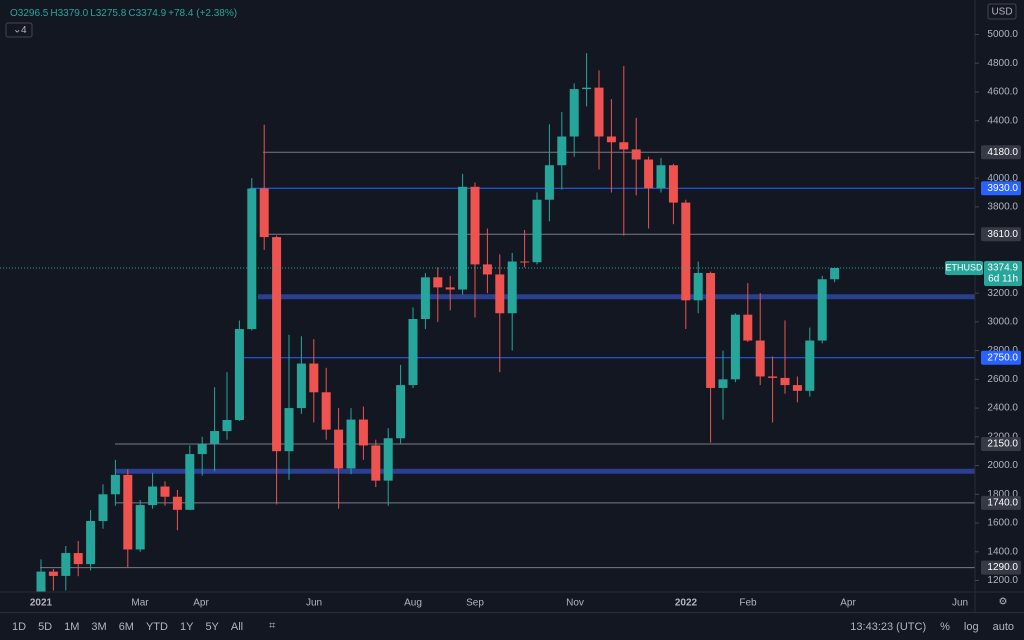 The width and height of the screenshot is (1024, 640). Describe the element at coordinates (1002, 188) in the screenshot. I see `level-label: 3930.0` at that location.